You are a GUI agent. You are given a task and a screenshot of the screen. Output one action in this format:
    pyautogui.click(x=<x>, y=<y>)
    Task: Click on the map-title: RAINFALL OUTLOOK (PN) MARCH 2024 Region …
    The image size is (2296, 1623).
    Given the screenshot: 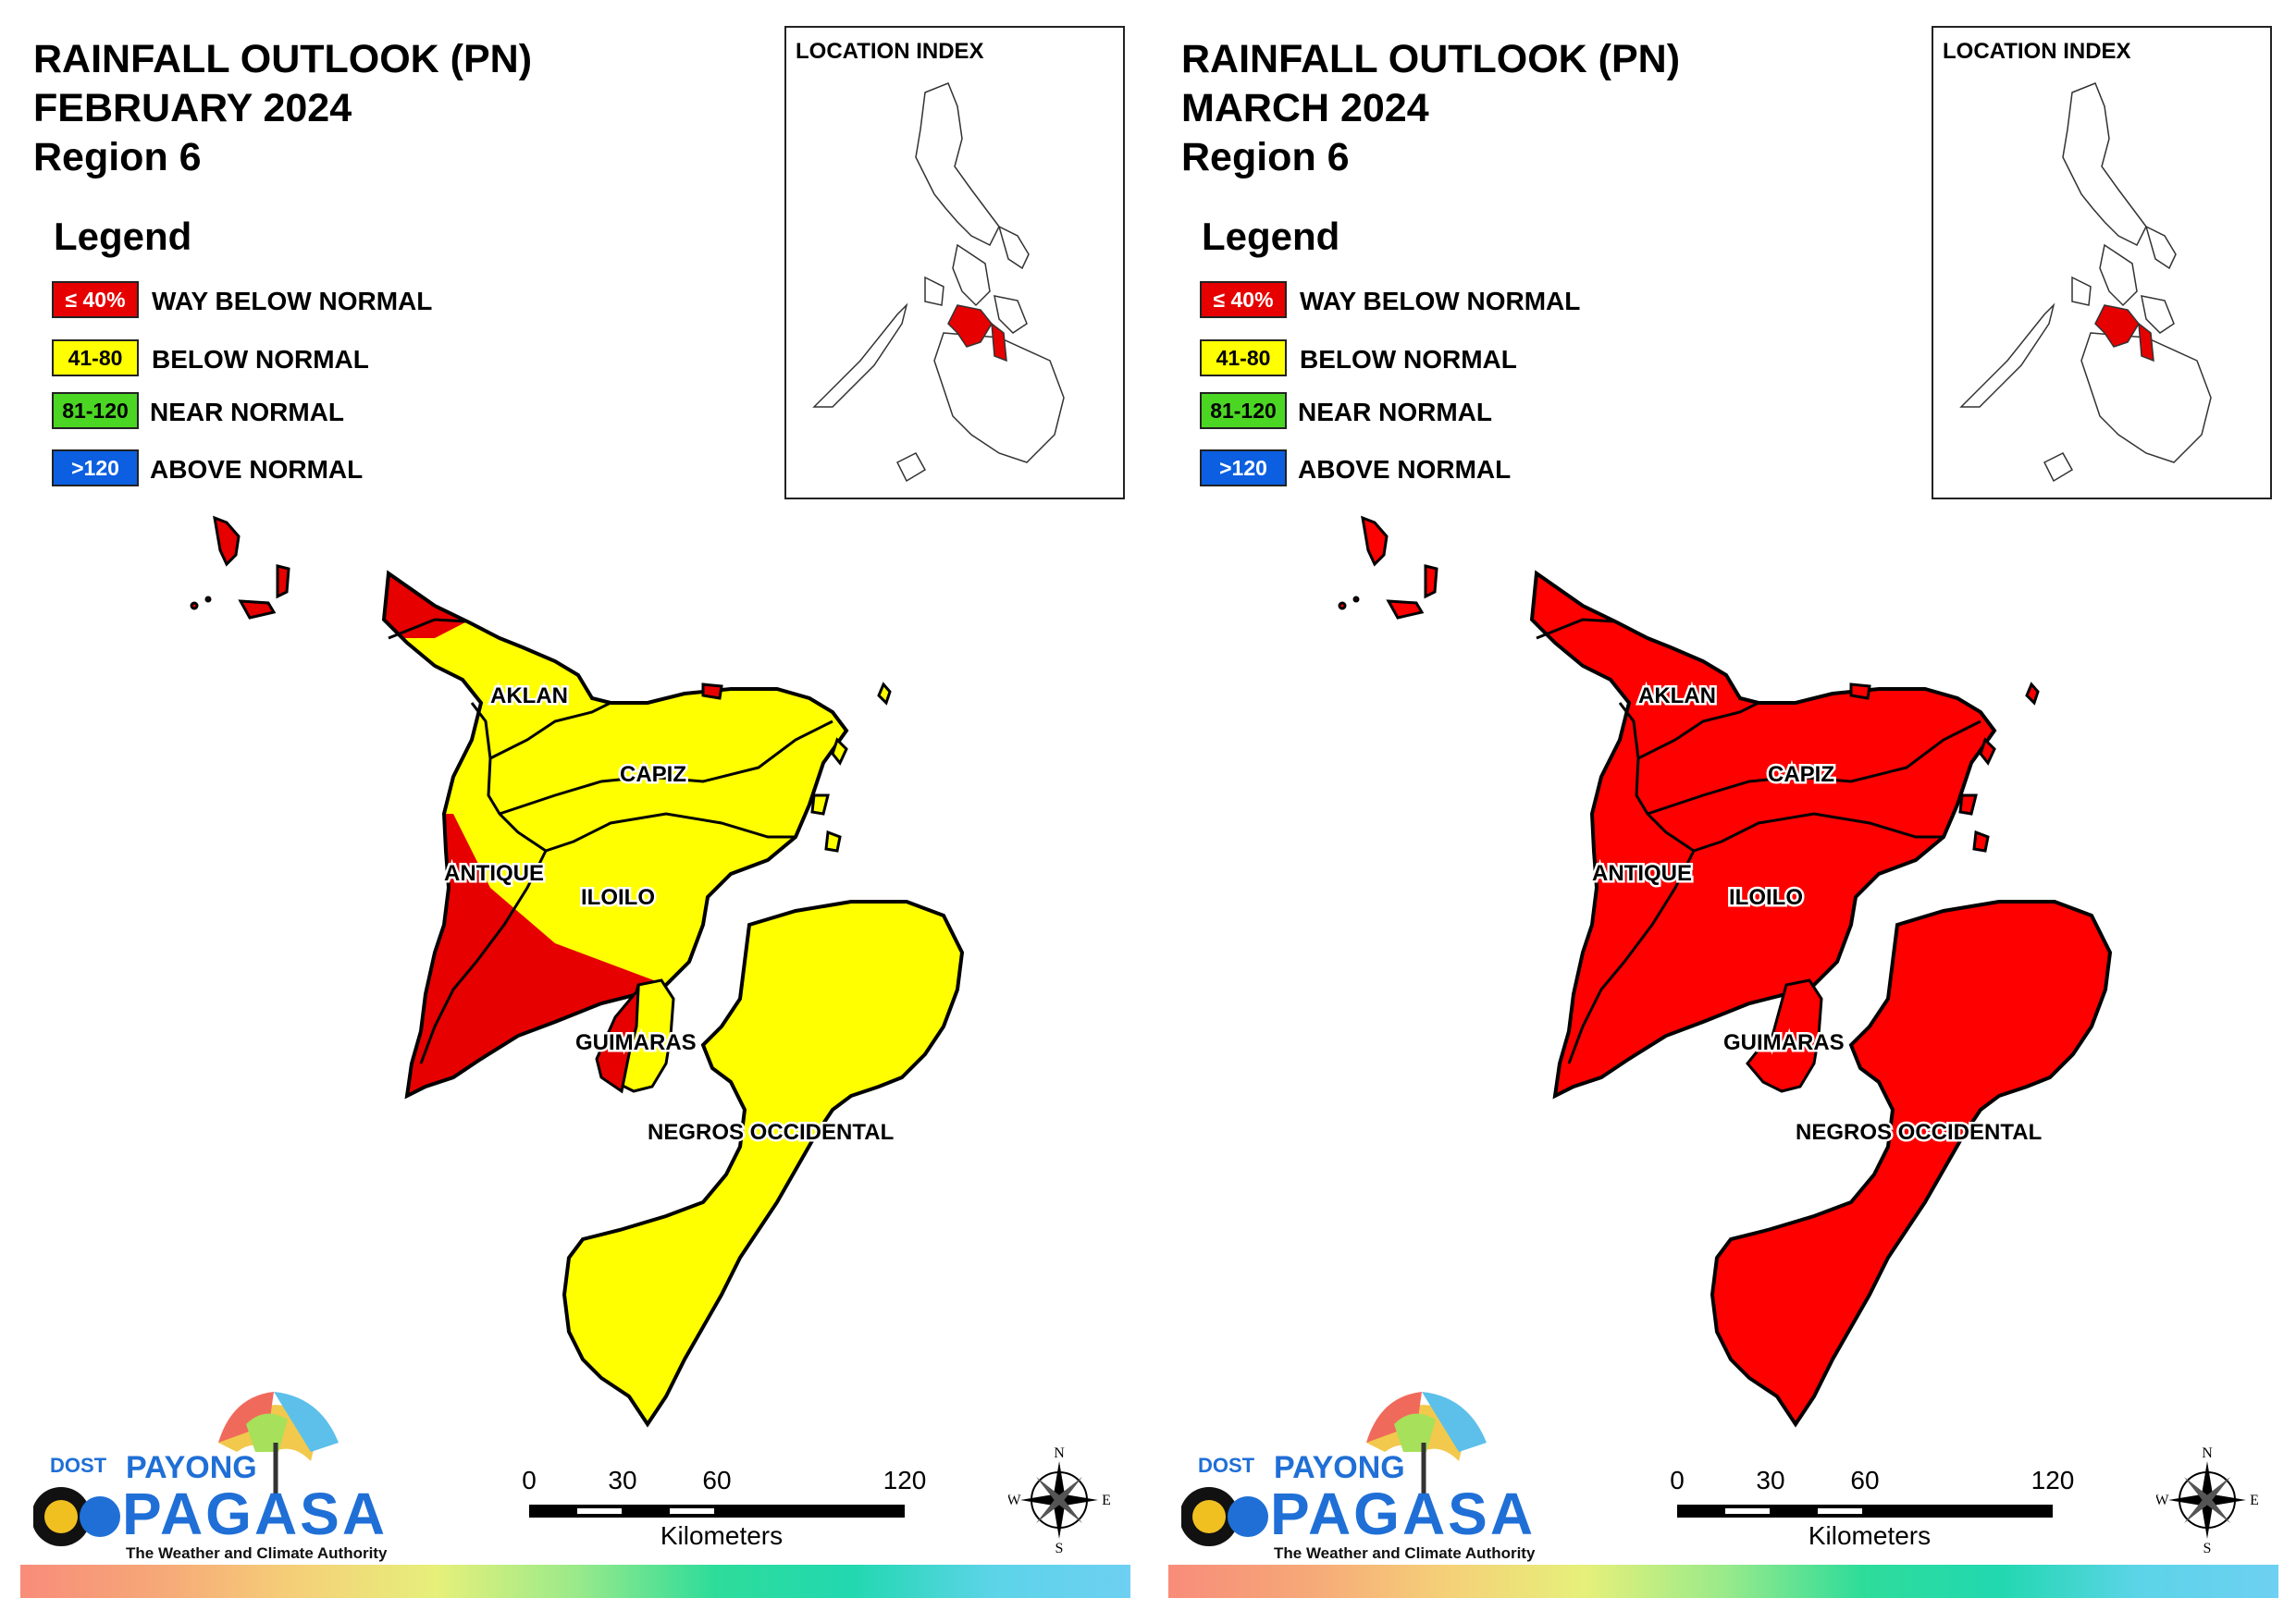 What is the action you would take?
    pyautogui.click(x=1430, y=108)
    